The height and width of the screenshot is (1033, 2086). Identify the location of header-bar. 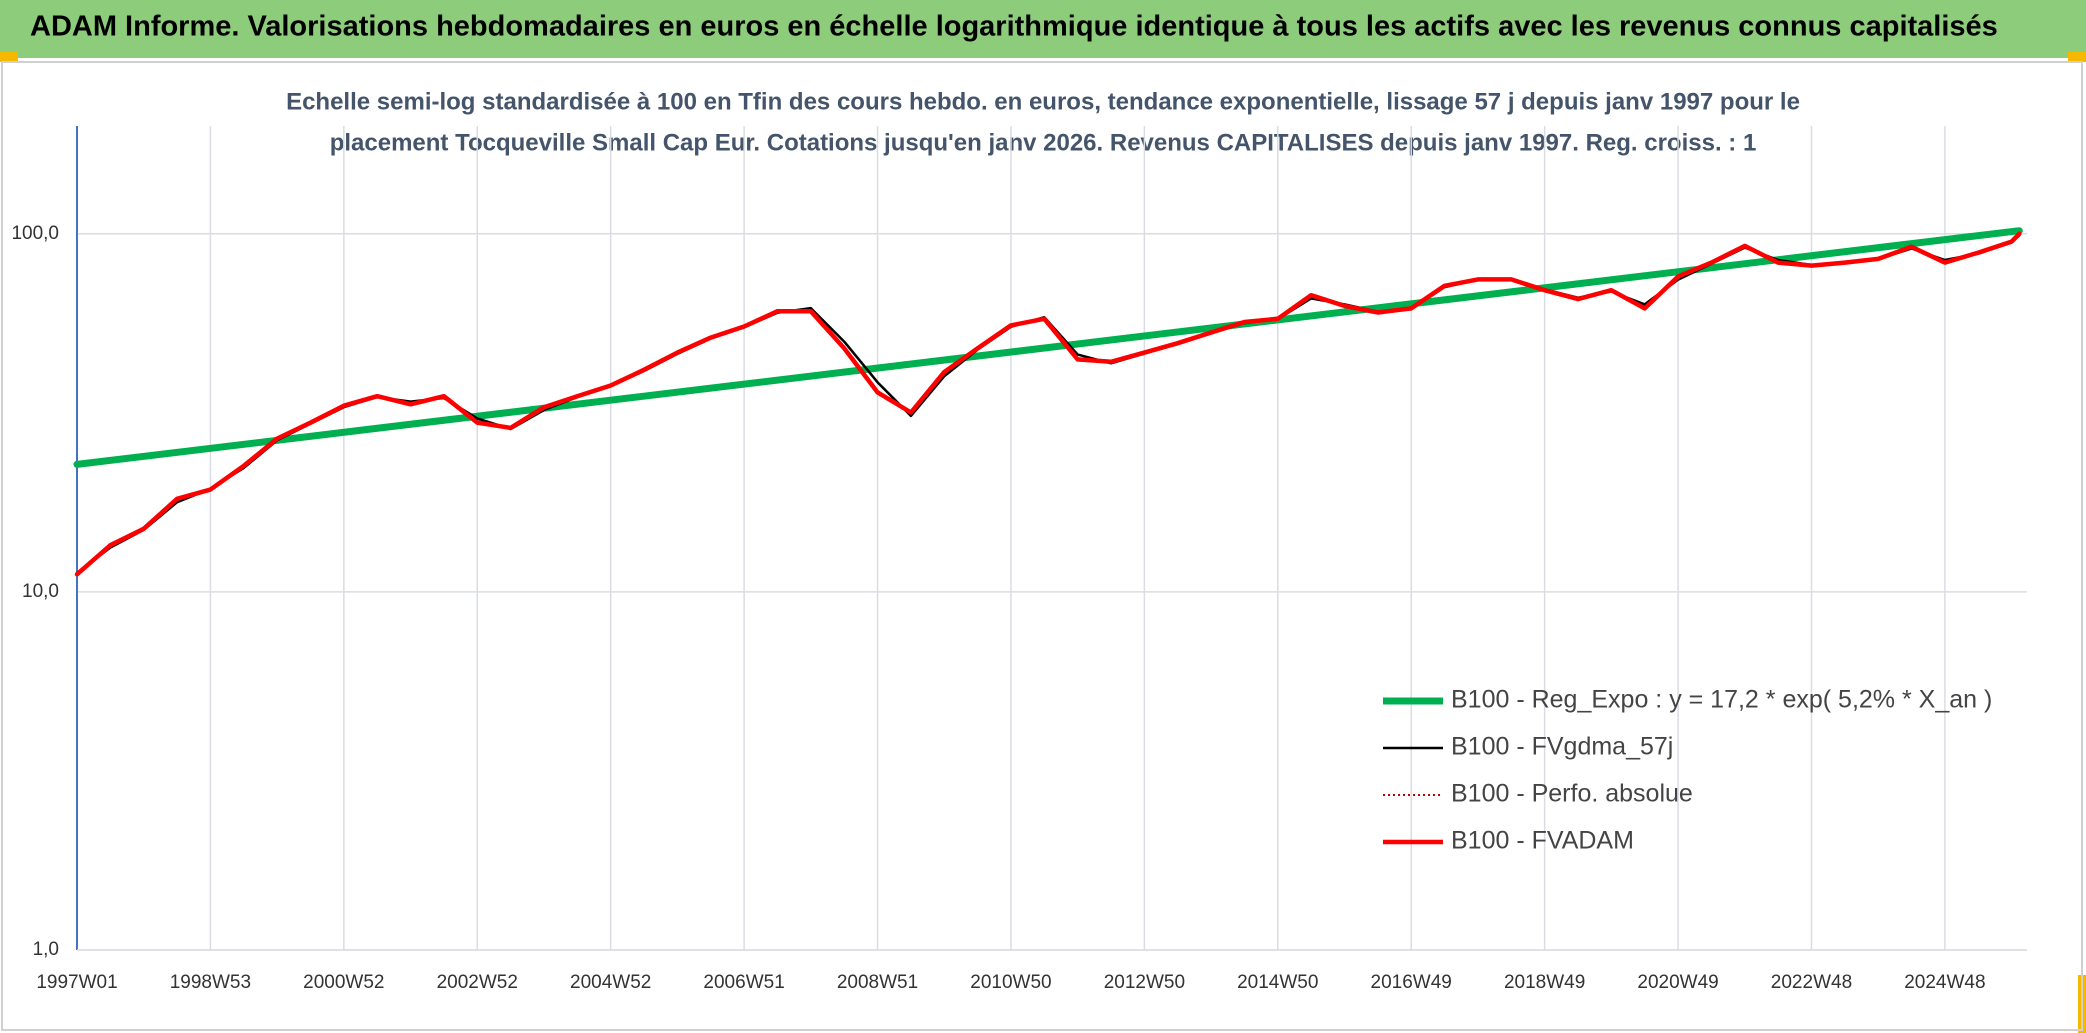
(1043, 29).